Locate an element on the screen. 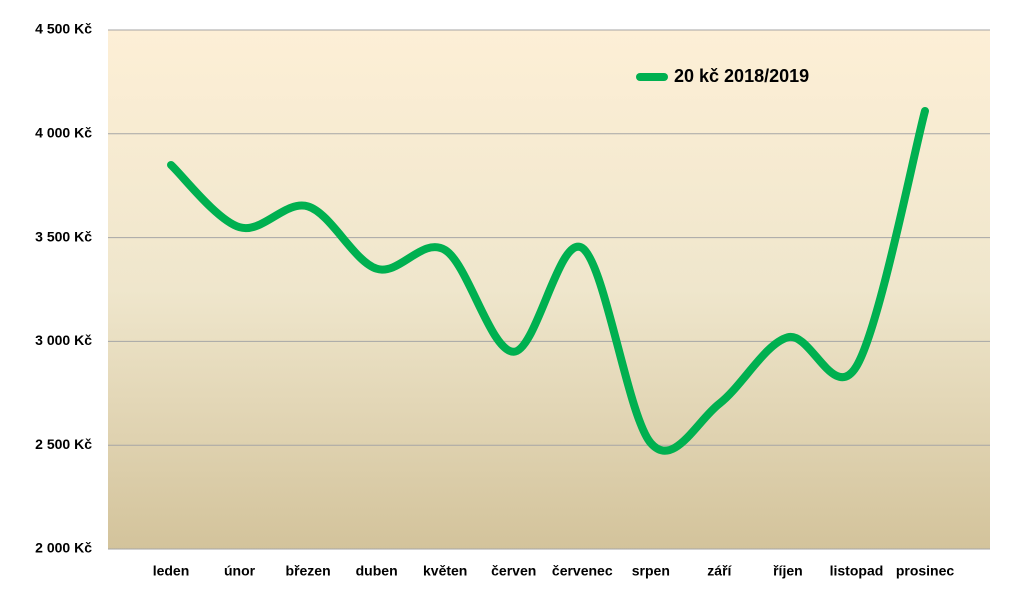 This screenshot has width=1024, height=597. x-tick-label: červenec is located at coordinates (582, 571).